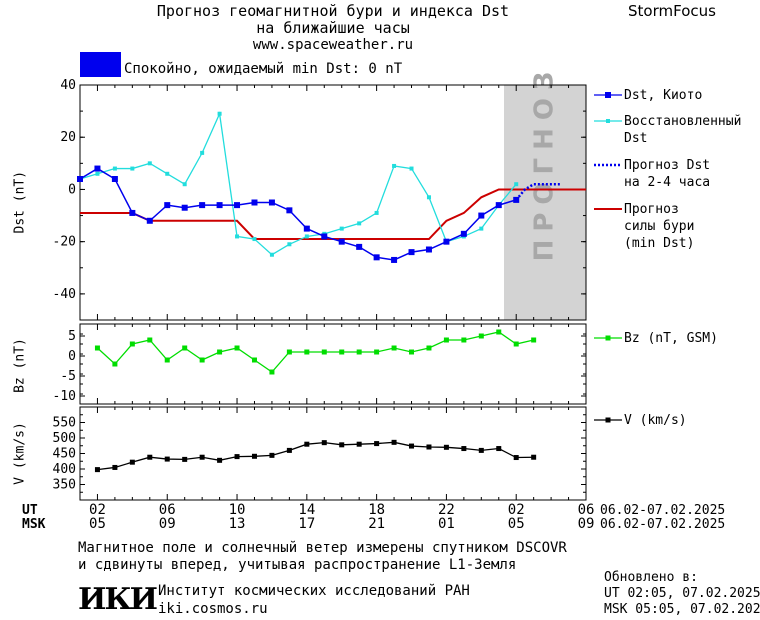 The height and width of the screenshot is (620, 760). I want to click on y-tick-label: 550, so click(64, 423).